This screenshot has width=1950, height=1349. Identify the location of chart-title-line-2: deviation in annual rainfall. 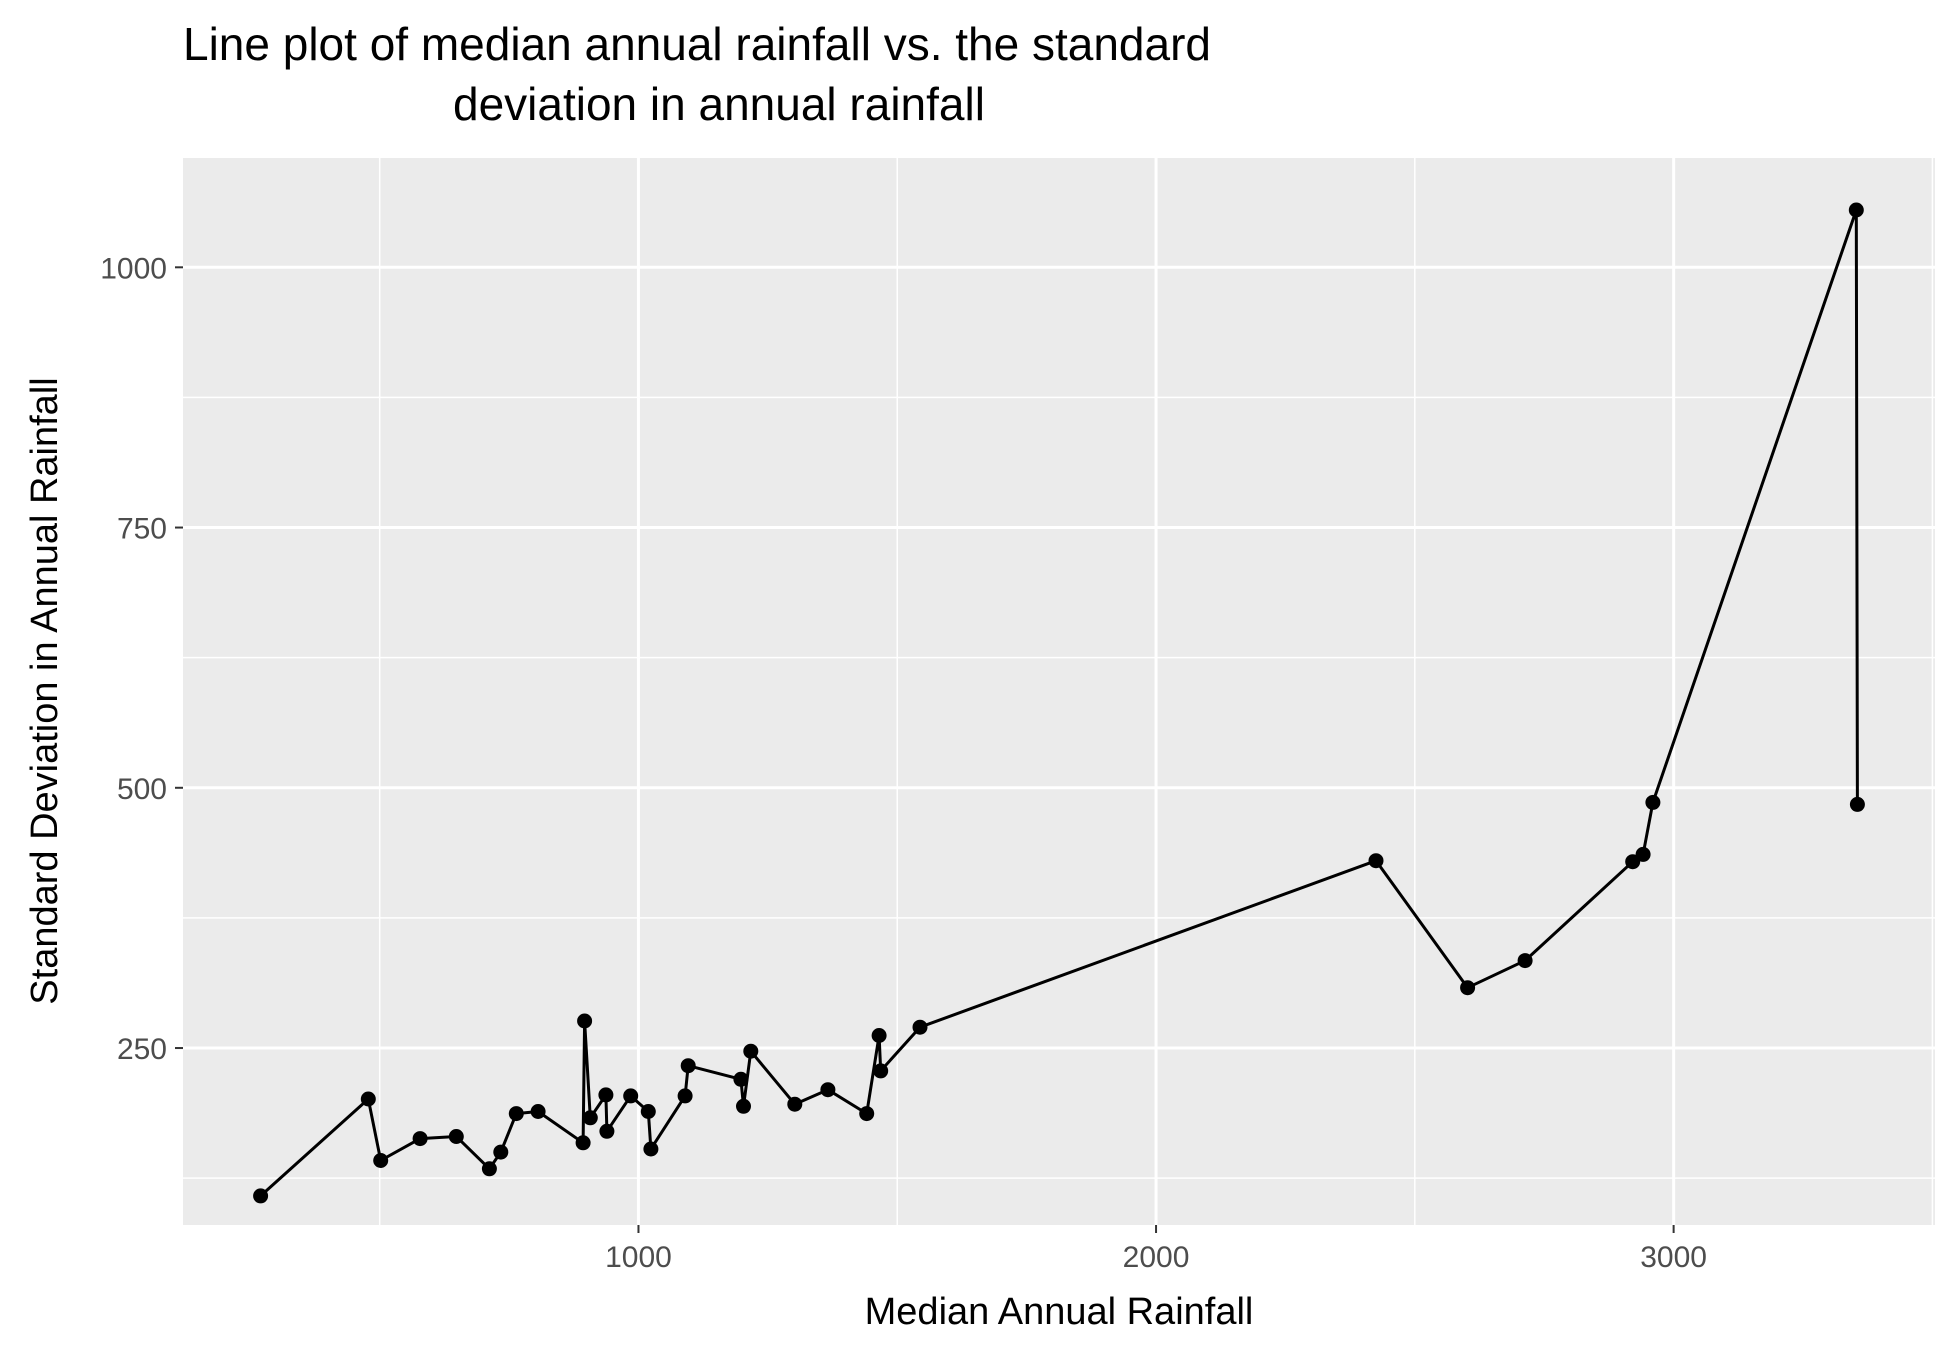
(719, 104).